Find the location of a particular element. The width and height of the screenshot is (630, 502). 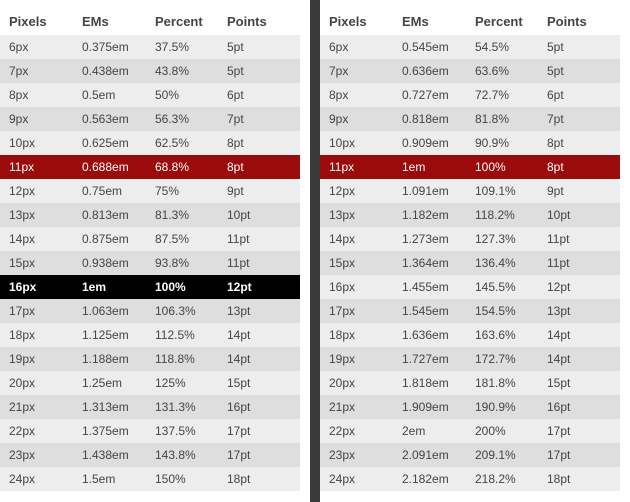

points-cell: 18pt is located at coordinates (579, 479).